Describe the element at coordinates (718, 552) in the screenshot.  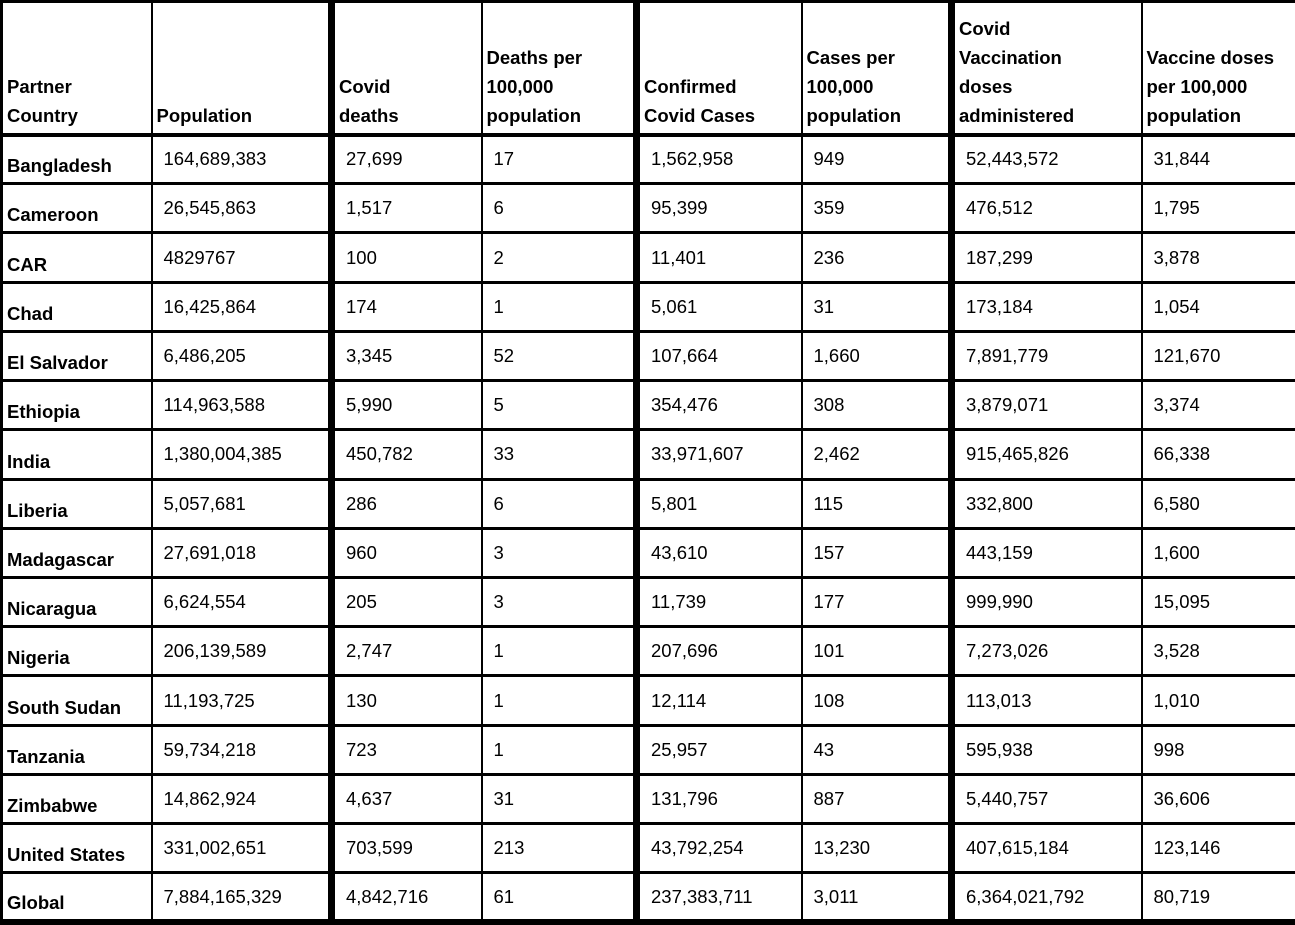
I see `cell-confirmed-cases: 43,610` at that location.